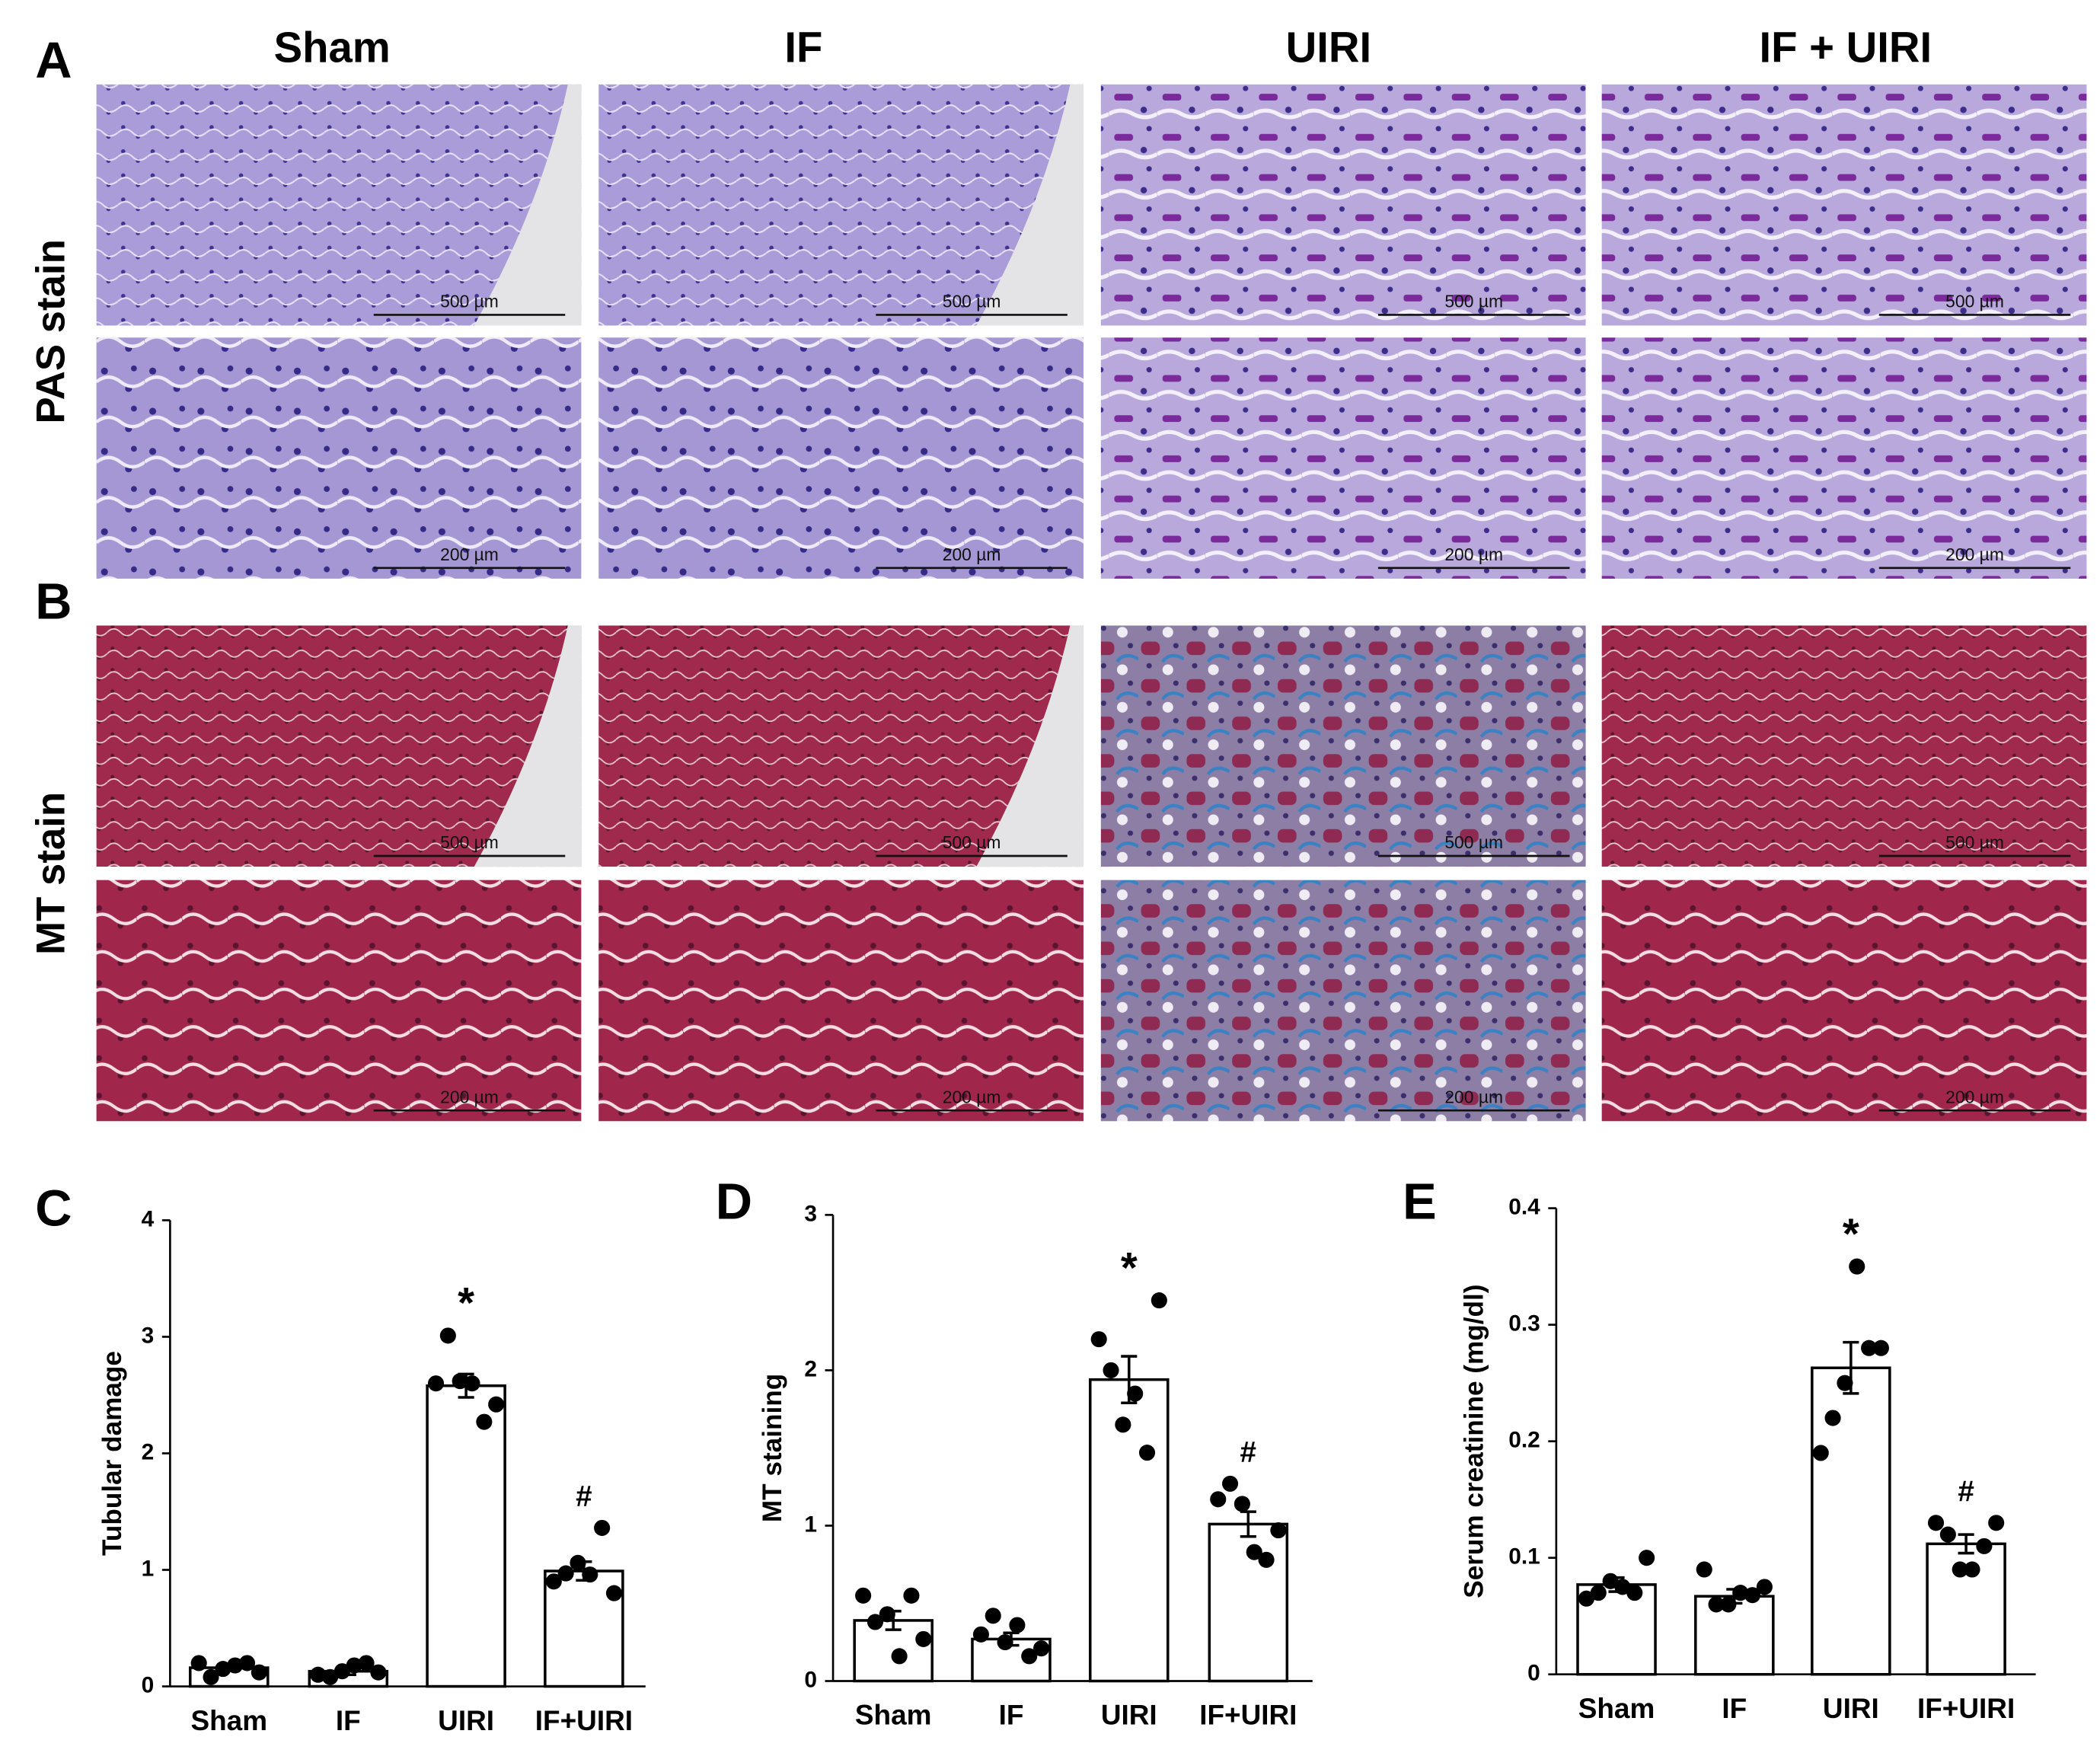 The image size is (2100, 1753). What do you see at coordinates (53, 602) in the screenshot?
I see `panel-letter: B` at bounding box center [53, 602].